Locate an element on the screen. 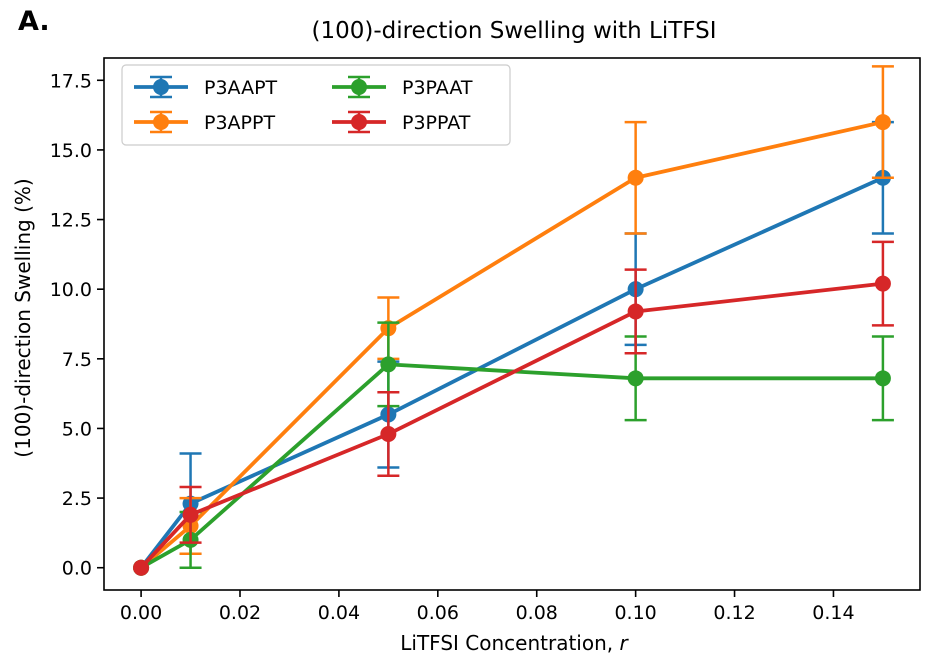 This screenshot has width=928, height=657. legend-box is located at coordinates (316, 105).